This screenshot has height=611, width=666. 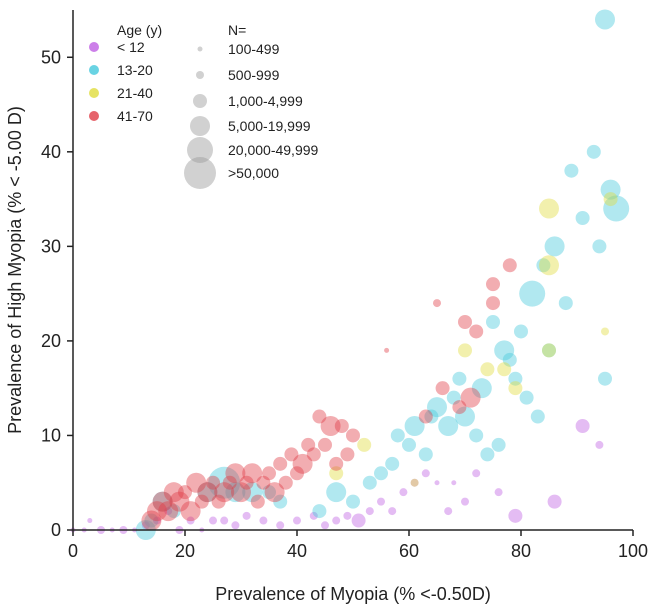 I want to click on legend-size-label: 500-999, so click(x=254, y=75).